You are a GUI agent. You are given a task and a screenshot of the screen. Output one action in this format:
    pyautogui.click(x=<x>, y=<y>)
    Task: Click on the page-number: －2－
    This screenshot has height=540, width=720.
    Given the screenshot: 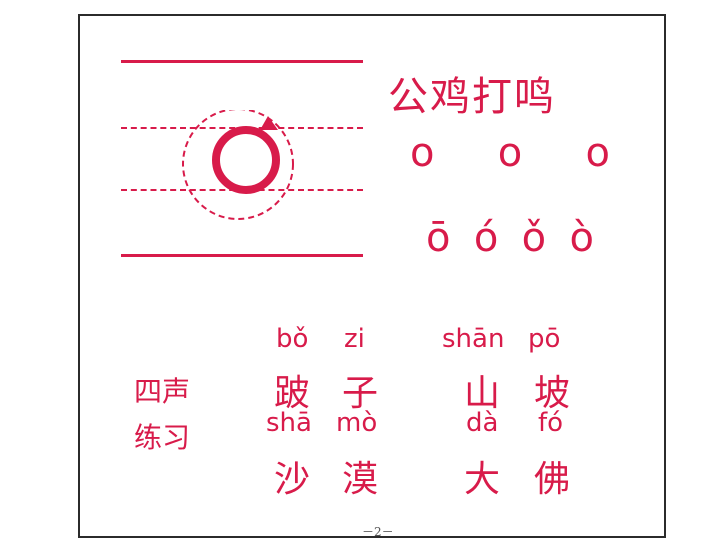 What is the action you would take?
    pyautogui.click(x=378, y=532)
    